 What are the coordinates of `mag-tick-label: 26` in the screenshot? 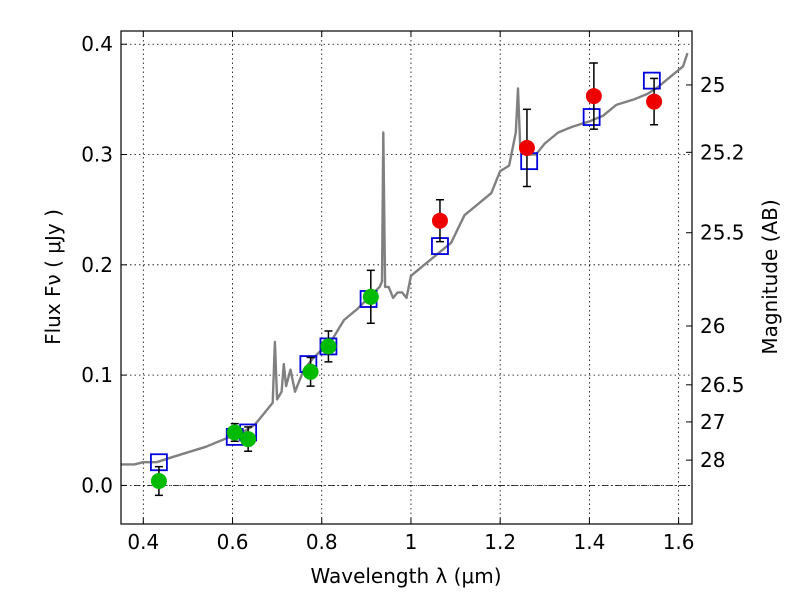 It's located at (712, 326).